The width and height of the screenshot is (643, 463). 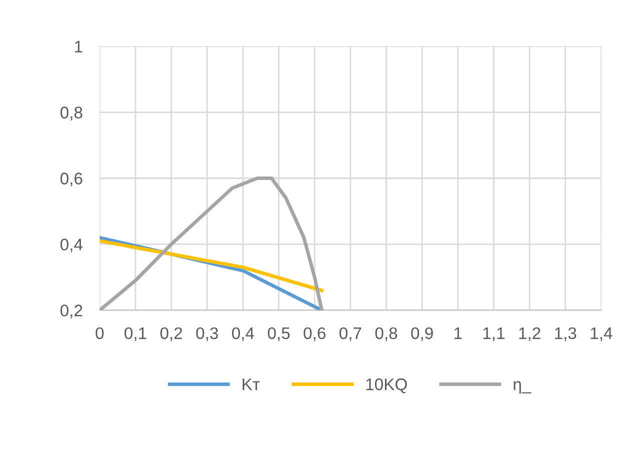 What do you see at coordinates (351, 334) in the screenshot?
I see `x-tick-label: 0,7` at bounding box center [351, 334].